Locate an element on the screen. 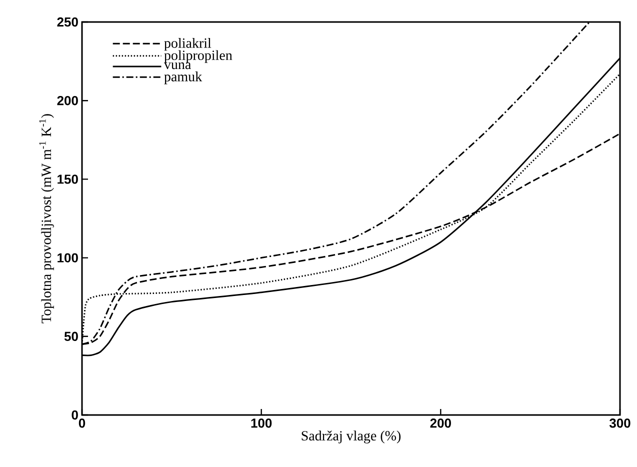 The height and width of the screenshot is (467, 637). x-tick-label: 200 is located at coordinates (440, 423).